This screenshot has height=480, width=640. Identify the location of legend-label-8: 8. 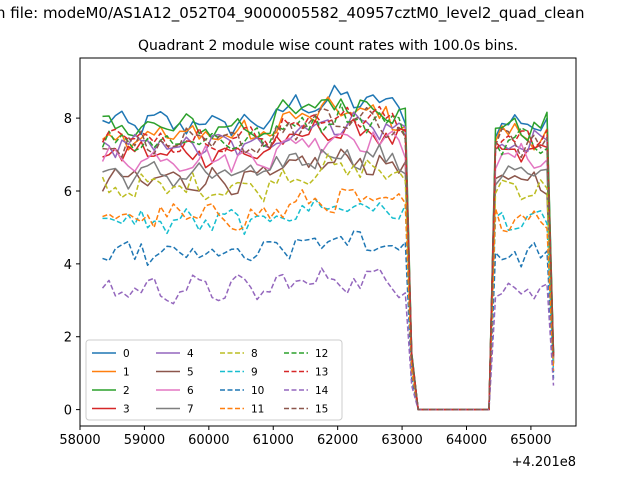
(254, 354).